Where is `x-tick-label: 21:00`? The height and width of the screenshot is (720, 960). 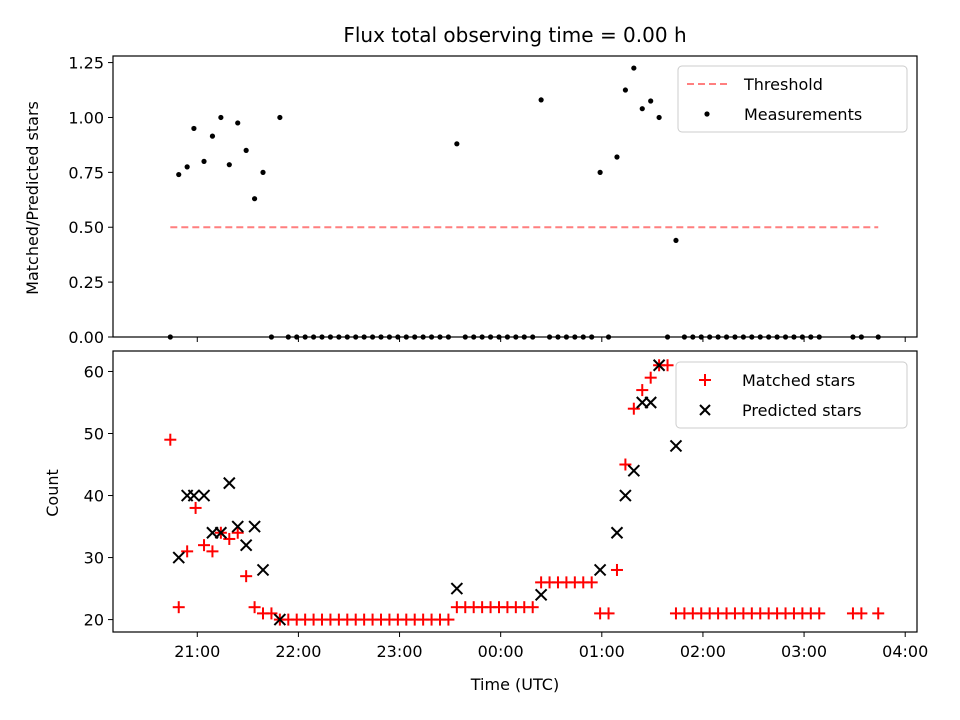 x-tick-label: 21:00 is located at coordinates (197, 651).